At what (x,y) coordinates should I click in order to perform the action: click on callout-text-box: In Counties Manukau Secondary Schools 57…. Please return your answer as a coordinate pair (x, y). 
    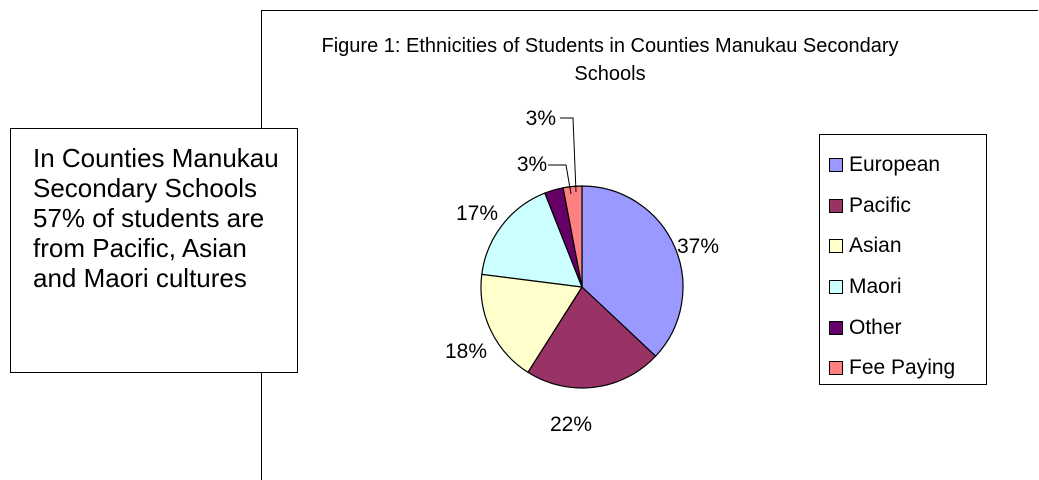
    Looking at the image, I should click on (154, 250).